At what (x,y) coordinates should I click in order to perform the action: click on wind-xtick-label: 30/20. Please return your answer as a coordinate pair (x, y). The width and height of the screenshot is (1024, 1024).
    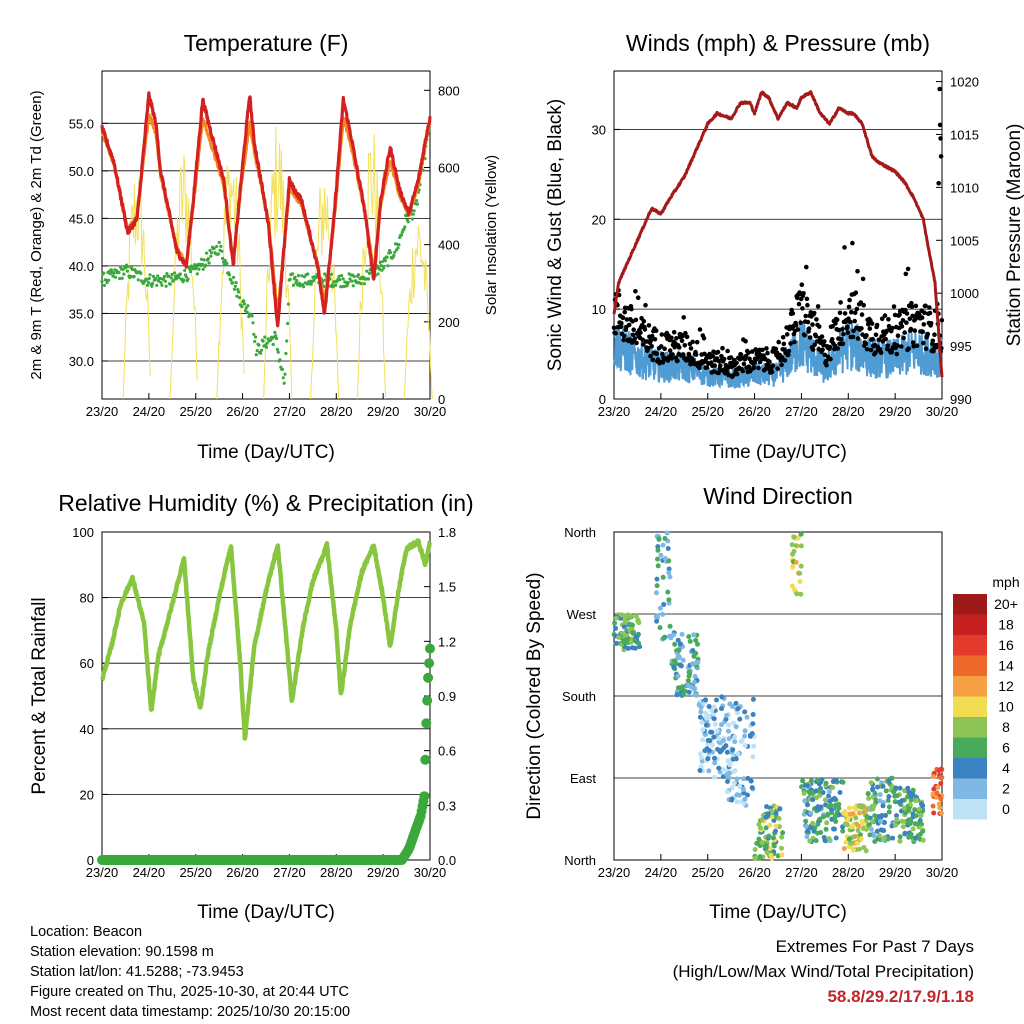
    Looking at the image, I should click on (942, 411).